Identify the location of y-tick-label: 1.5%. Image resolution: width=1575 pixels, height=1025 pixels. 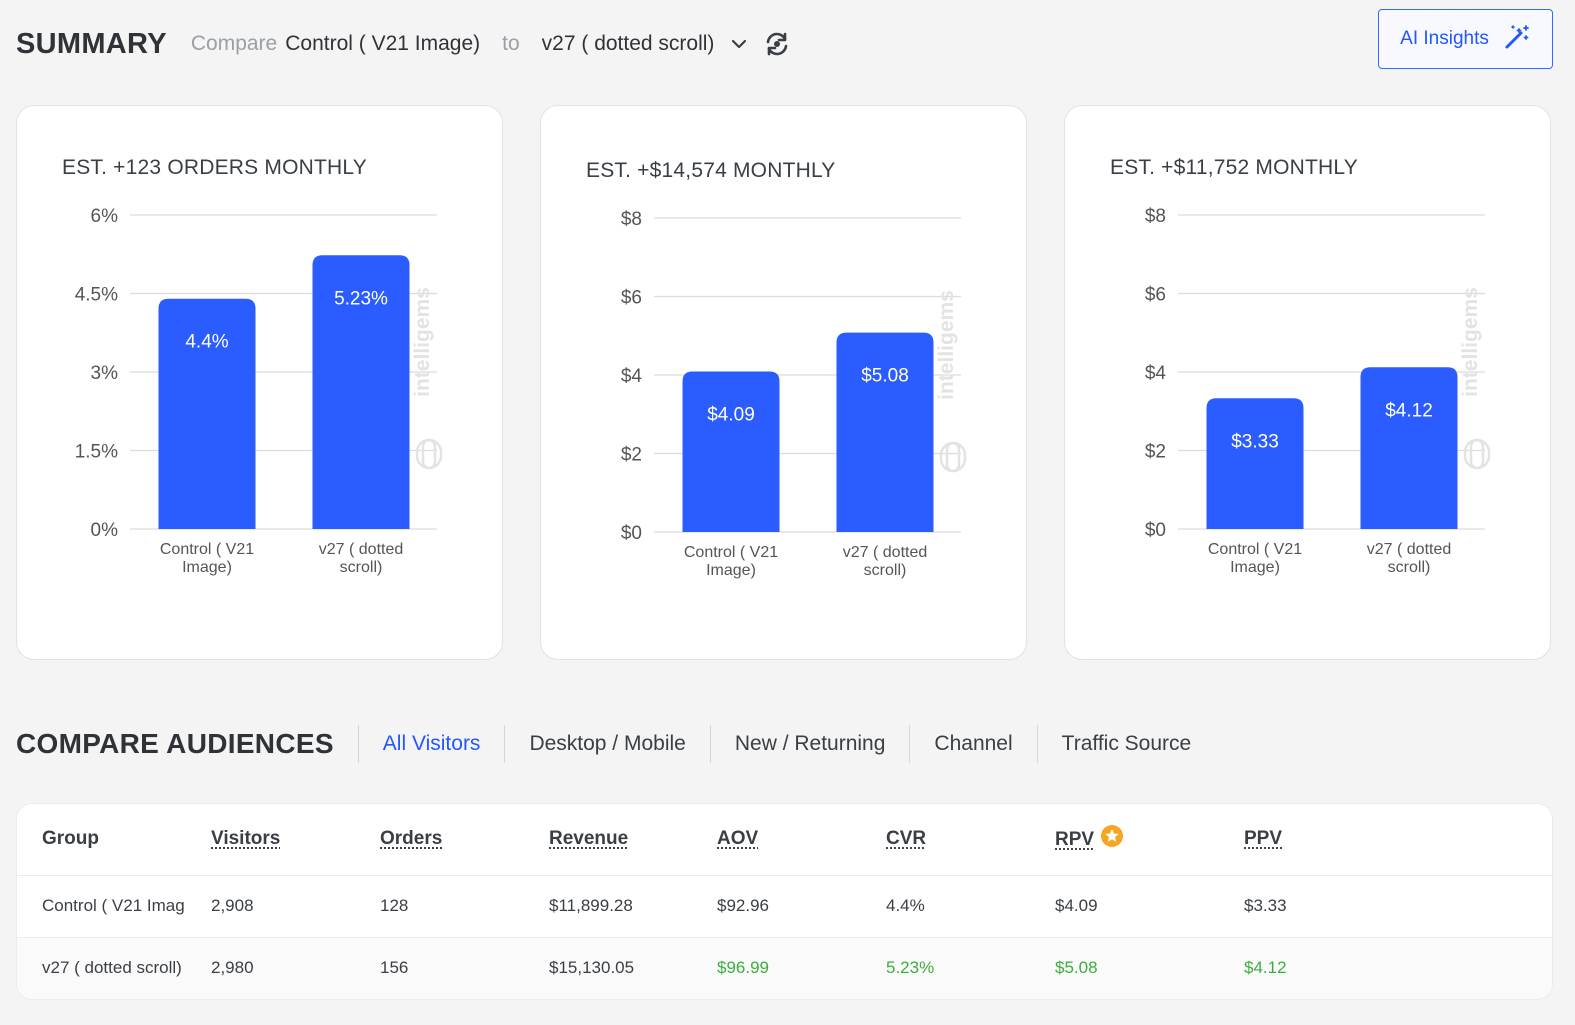
(96, 452).